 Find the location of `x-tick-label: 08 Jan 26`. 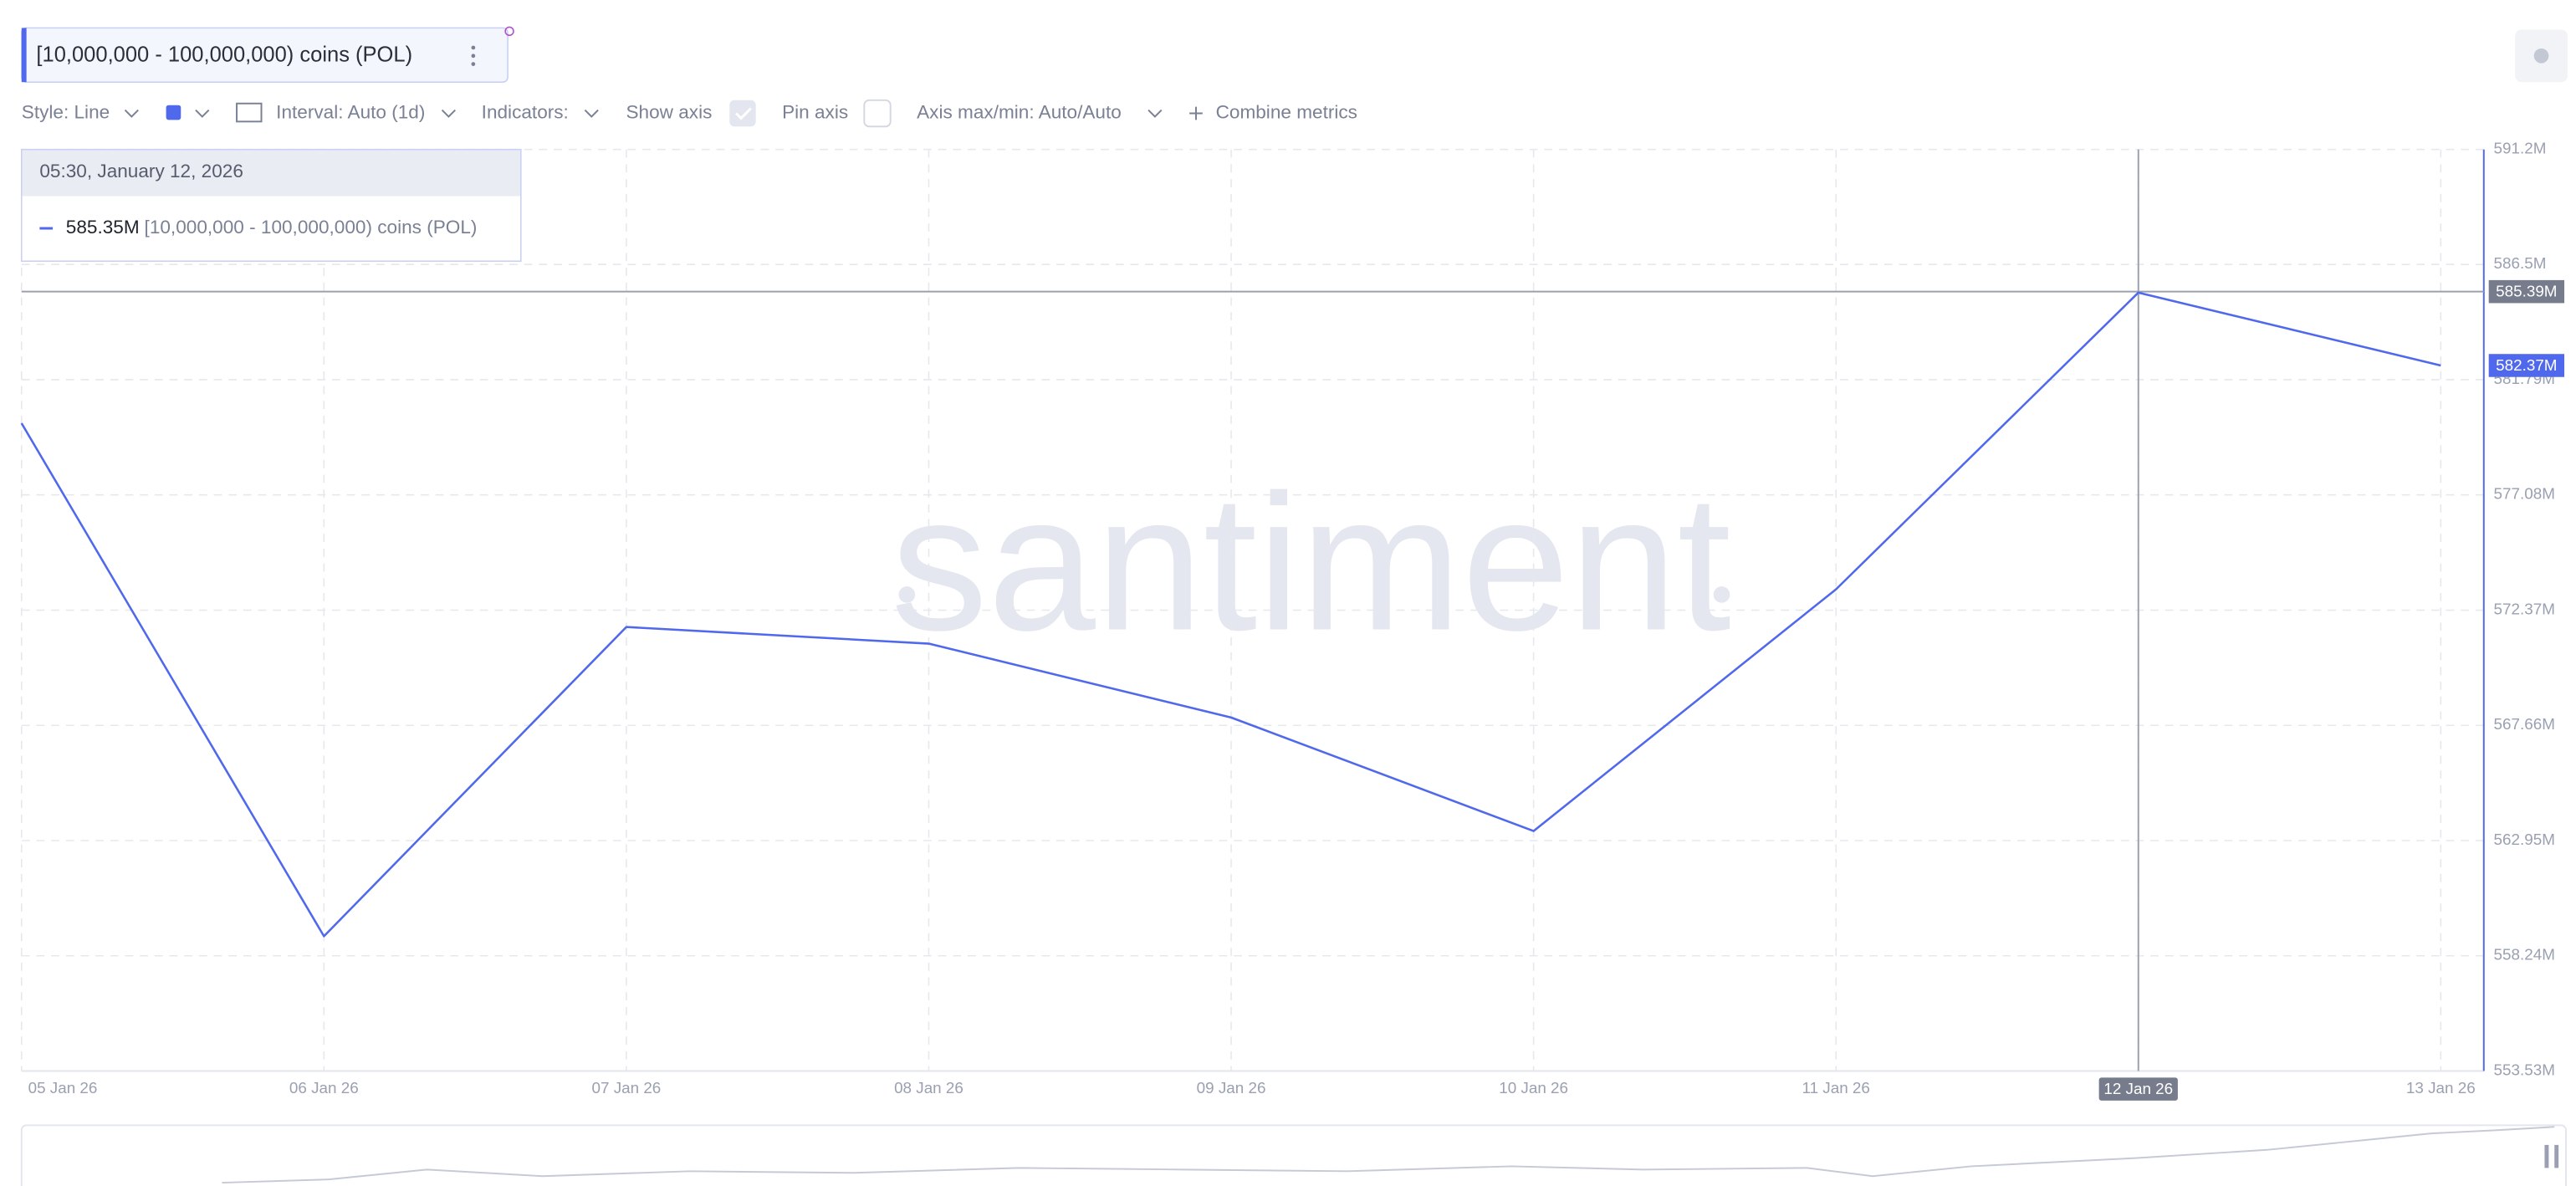

x-tick-label: 08 Jan 26 is located at coordinates (928, 1088).